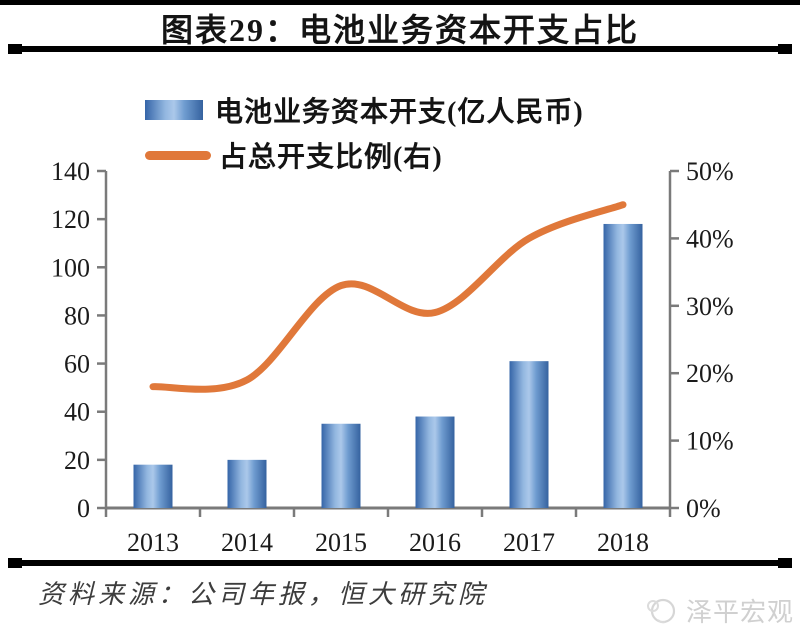 The width and height of the screenshot is (800, 641). I want to click on bar-2015, so click(341, 465).